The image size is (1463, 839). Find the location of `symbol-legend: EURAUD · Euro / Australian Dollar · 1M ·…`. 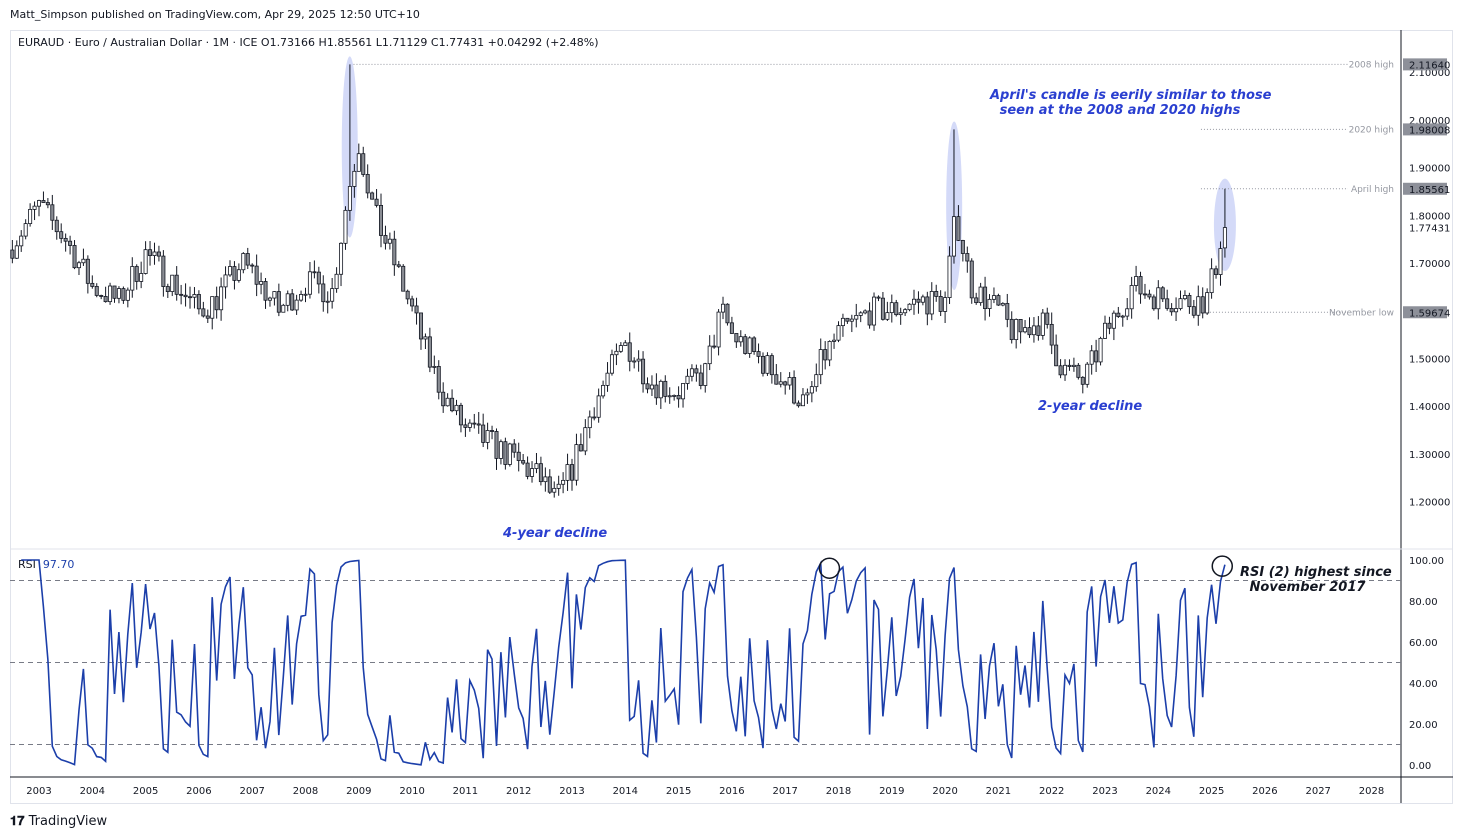

symbol-legend: EURAUD · Euro / Australian Dollar · 1M ·… is located at coordinates (308, 42).